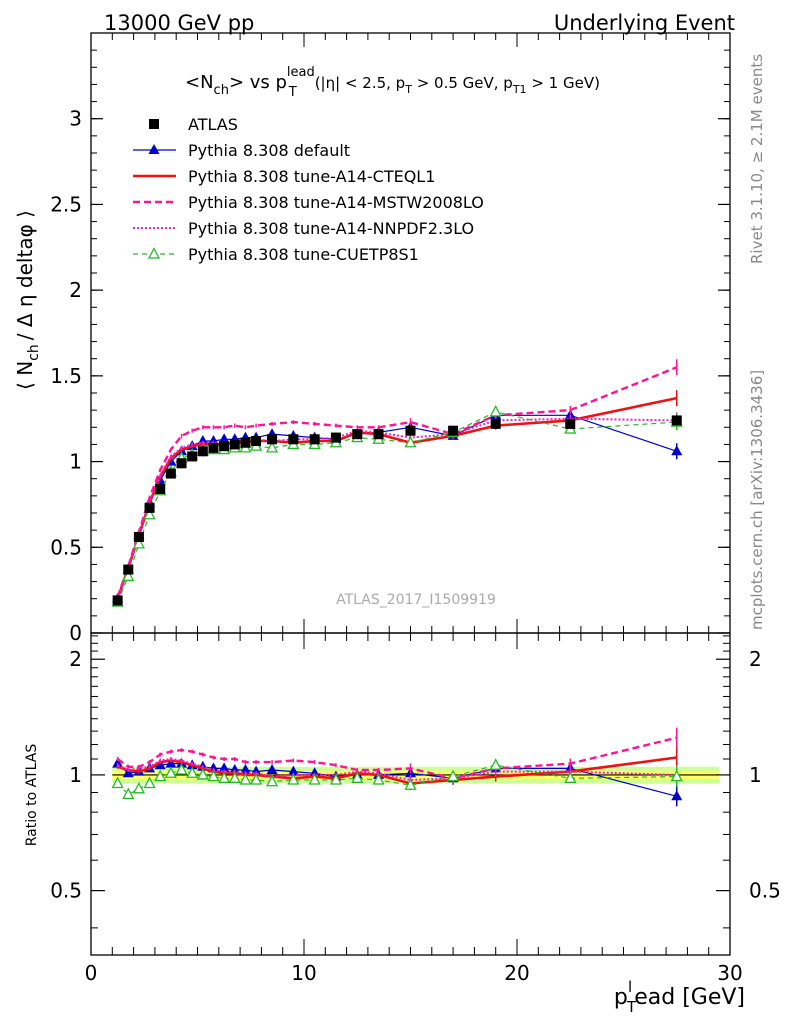  I want to click on ratio-series-cuetp, so click(397, 779).